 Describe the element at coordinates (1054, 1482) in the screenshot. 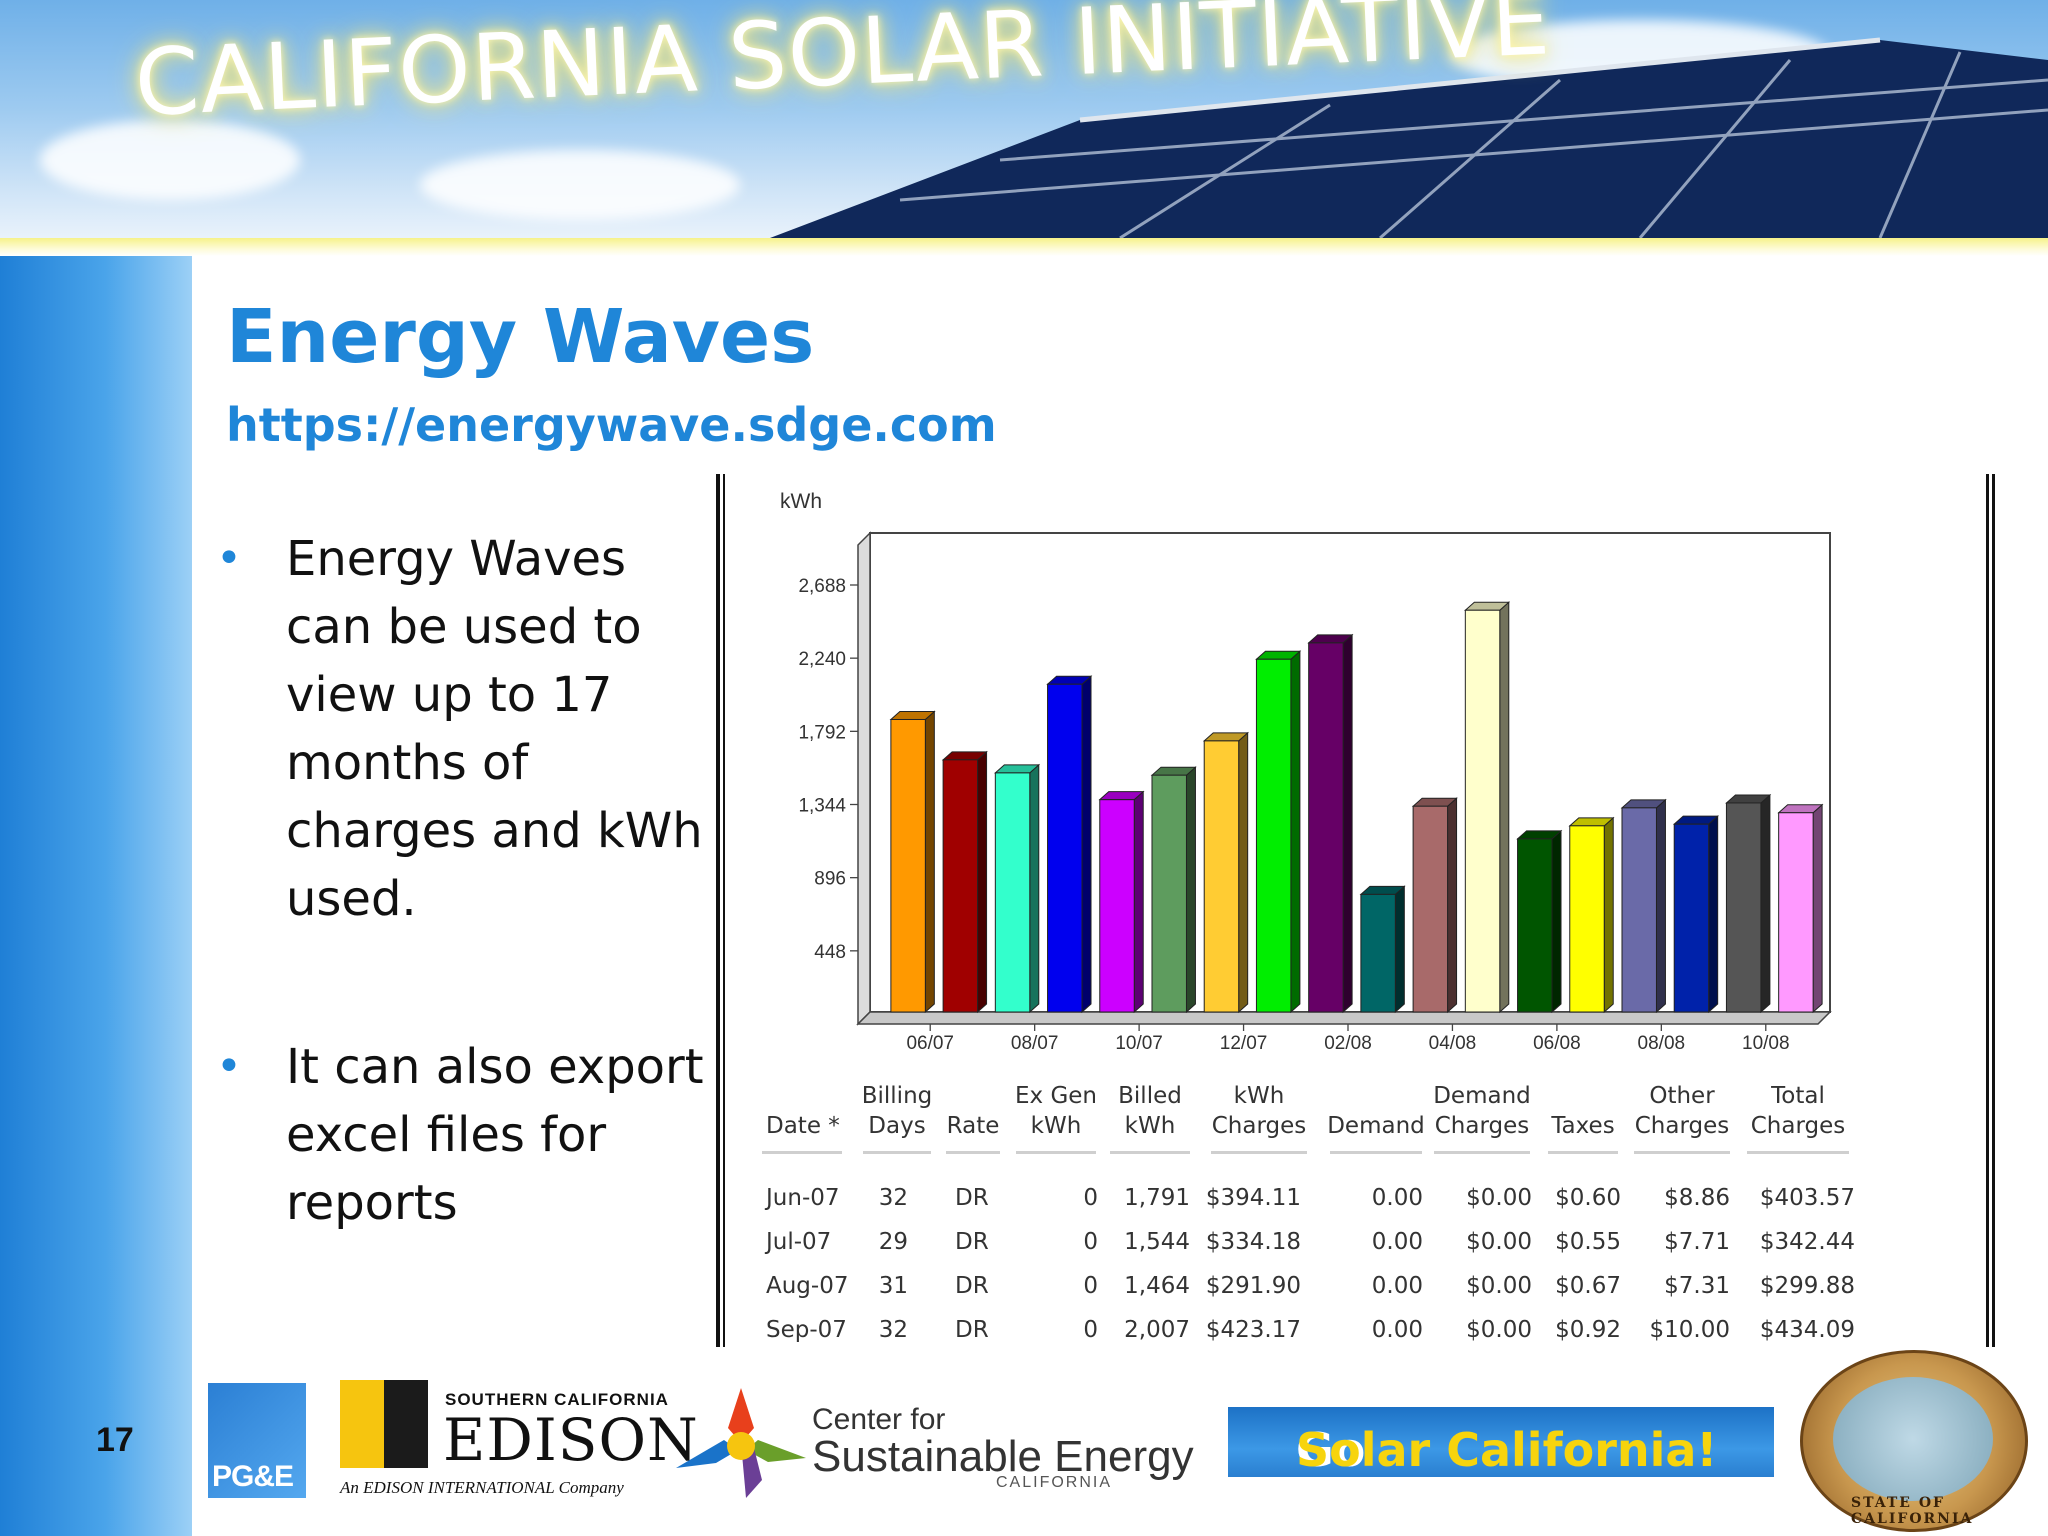

I see `cse-logo-line3: CALIFORNIA` at that location.